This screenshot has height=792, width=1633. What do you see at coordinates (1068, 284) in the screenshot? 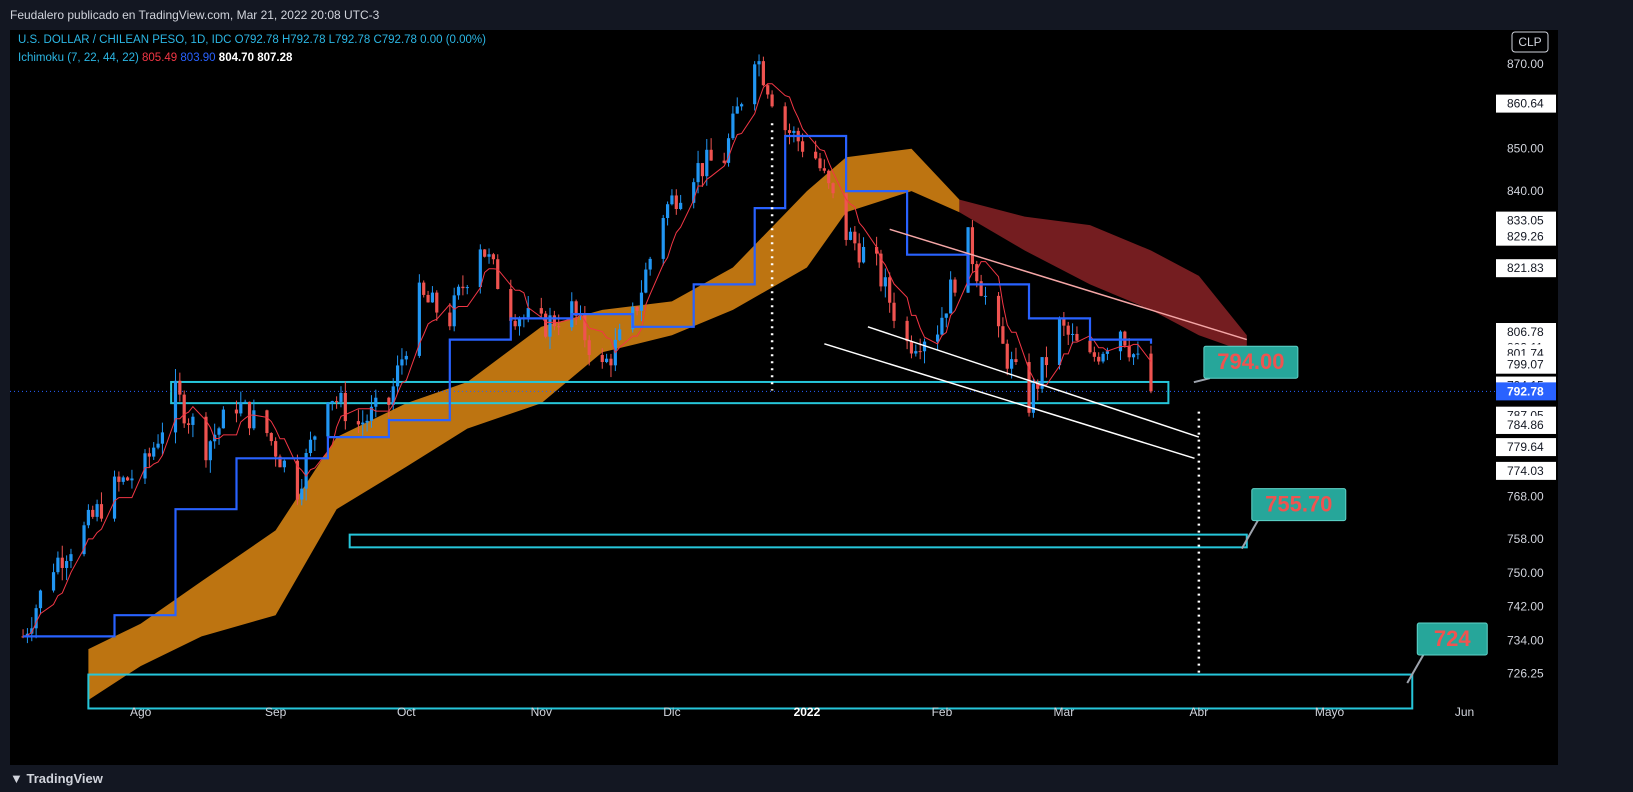
I see `trend-channel-line` at bounding box center [1068, 284].